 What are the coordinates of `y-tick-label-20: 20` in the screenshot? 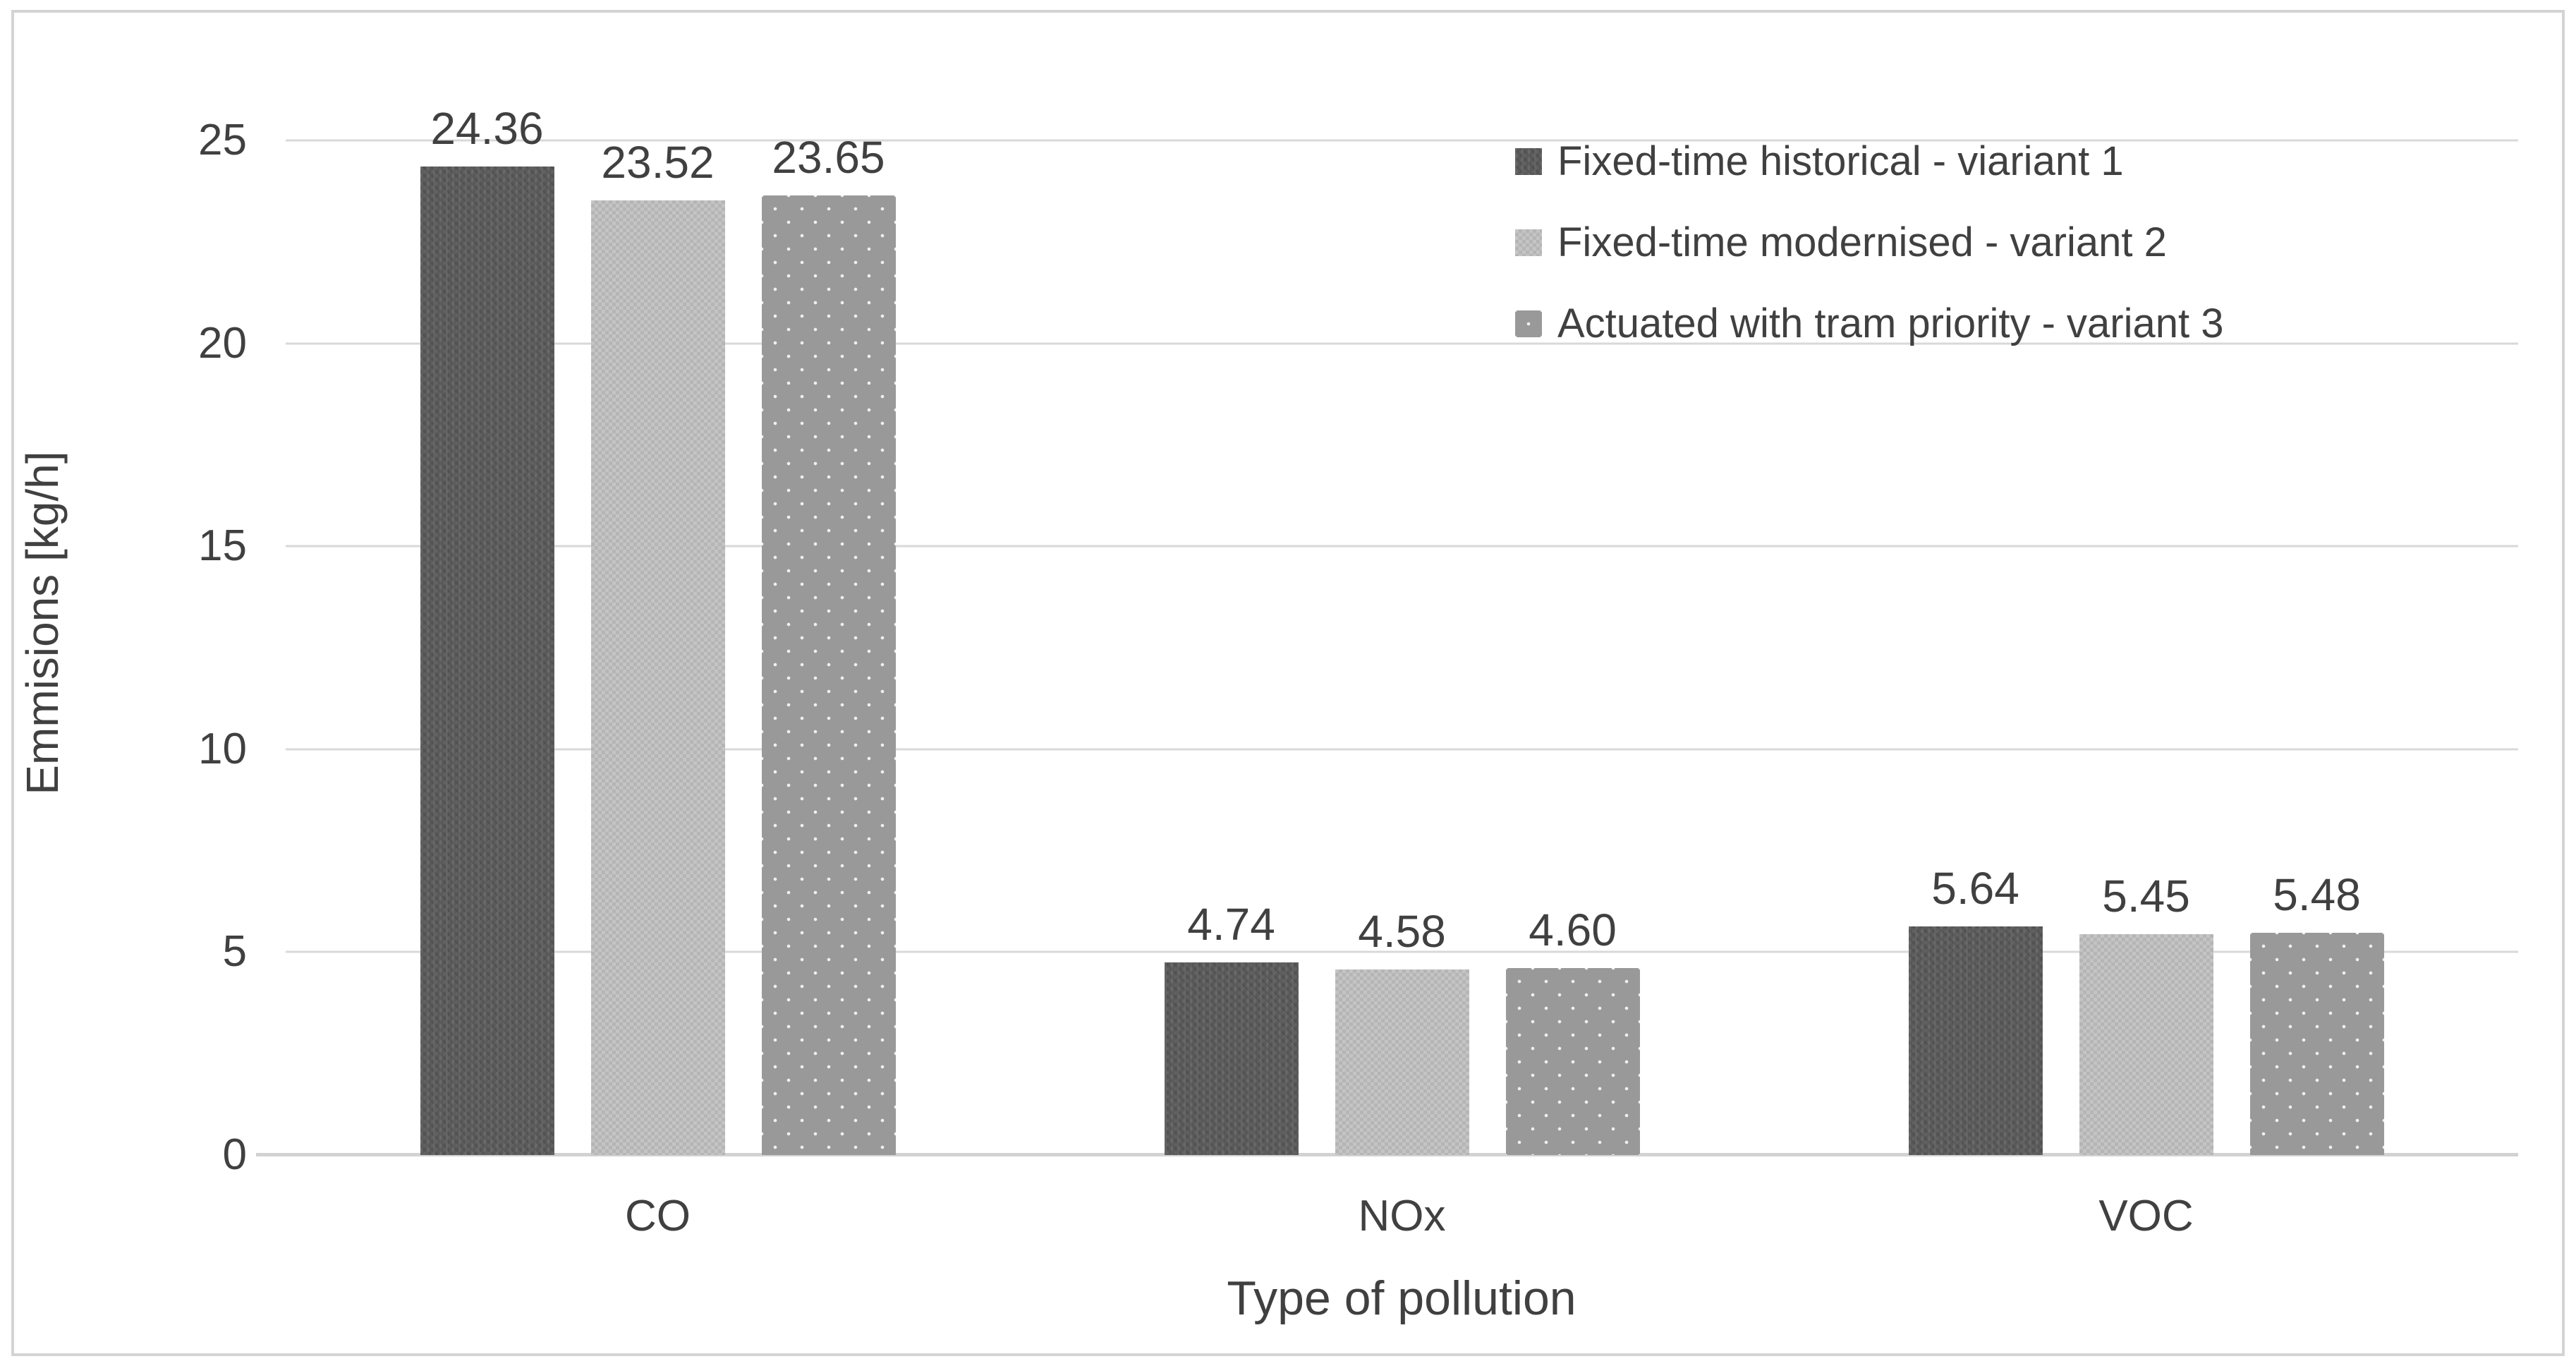 It's located at (222, 343).